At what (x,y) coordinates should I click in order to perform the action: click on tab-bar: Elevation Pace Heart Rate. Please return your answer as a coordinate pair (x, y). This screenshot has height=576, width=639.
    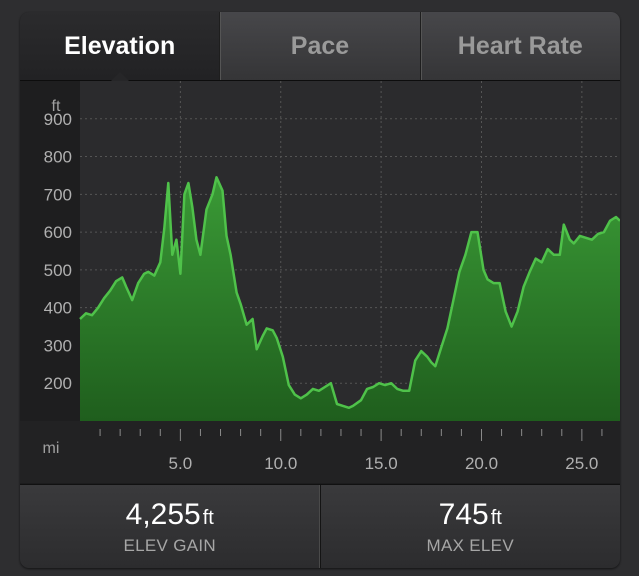
    Looking at the image, I should click on (320, 46).